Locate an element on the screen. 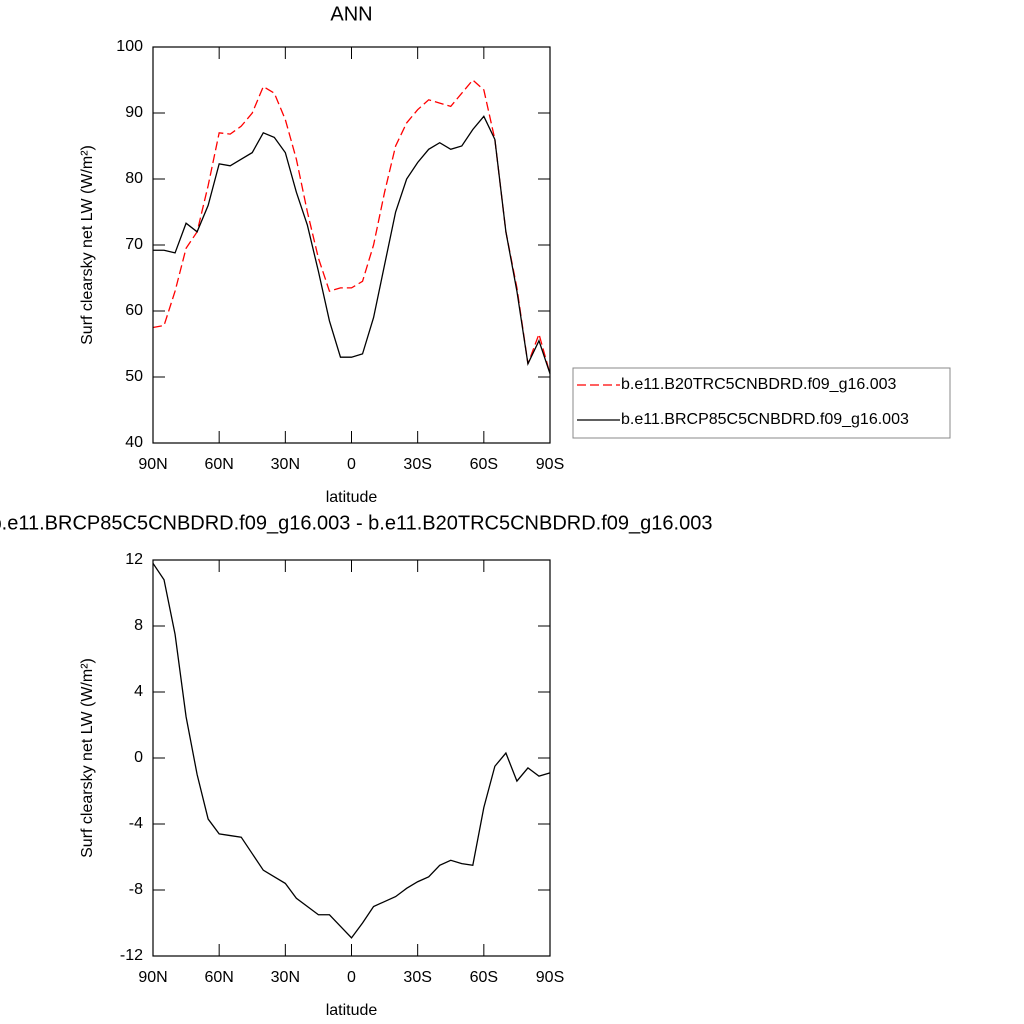 The image size is (1024, 1024). legend-label: b.e11.BRCP85C5CNBDRD.f09_g16.003 is located at coordinates (765, 419).